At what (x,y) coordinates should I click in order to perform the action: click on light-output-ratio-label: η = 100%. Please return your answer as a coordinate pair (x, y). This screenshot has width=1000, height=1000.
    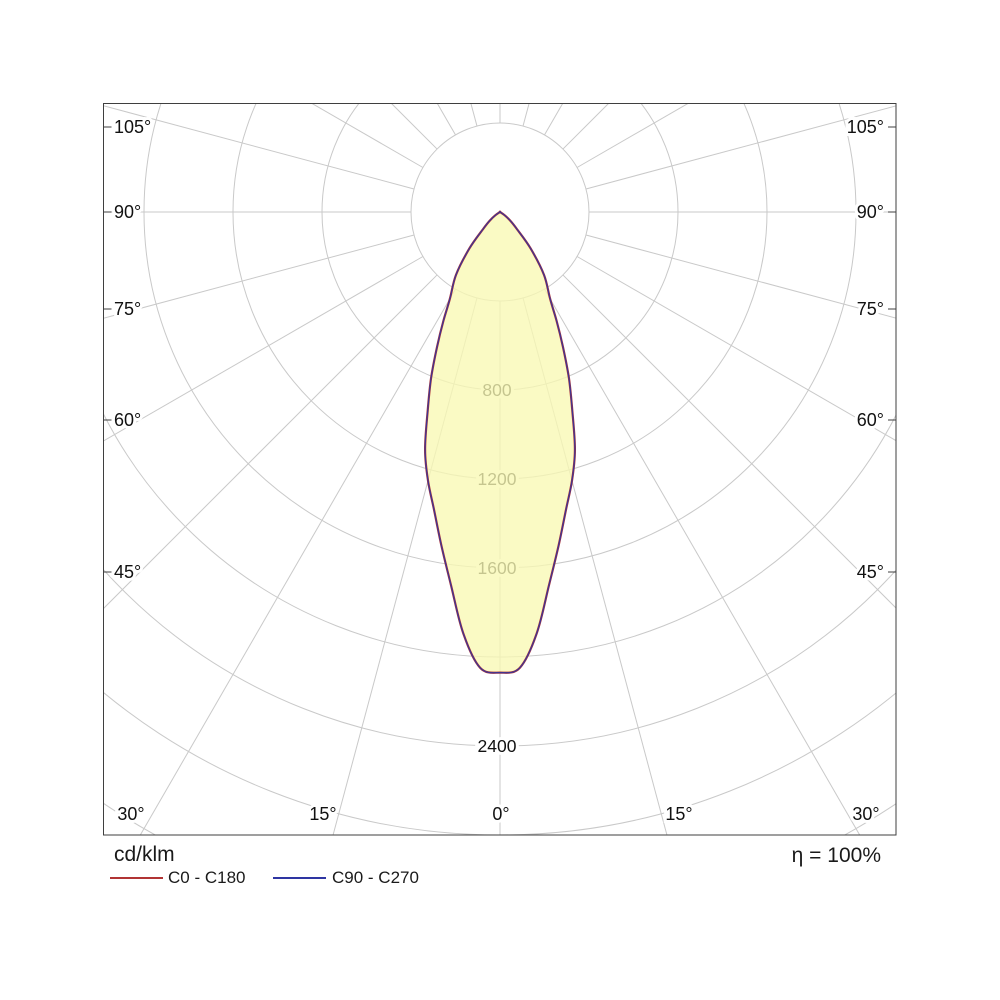
    Looking at the image, I should click on (836, 855).